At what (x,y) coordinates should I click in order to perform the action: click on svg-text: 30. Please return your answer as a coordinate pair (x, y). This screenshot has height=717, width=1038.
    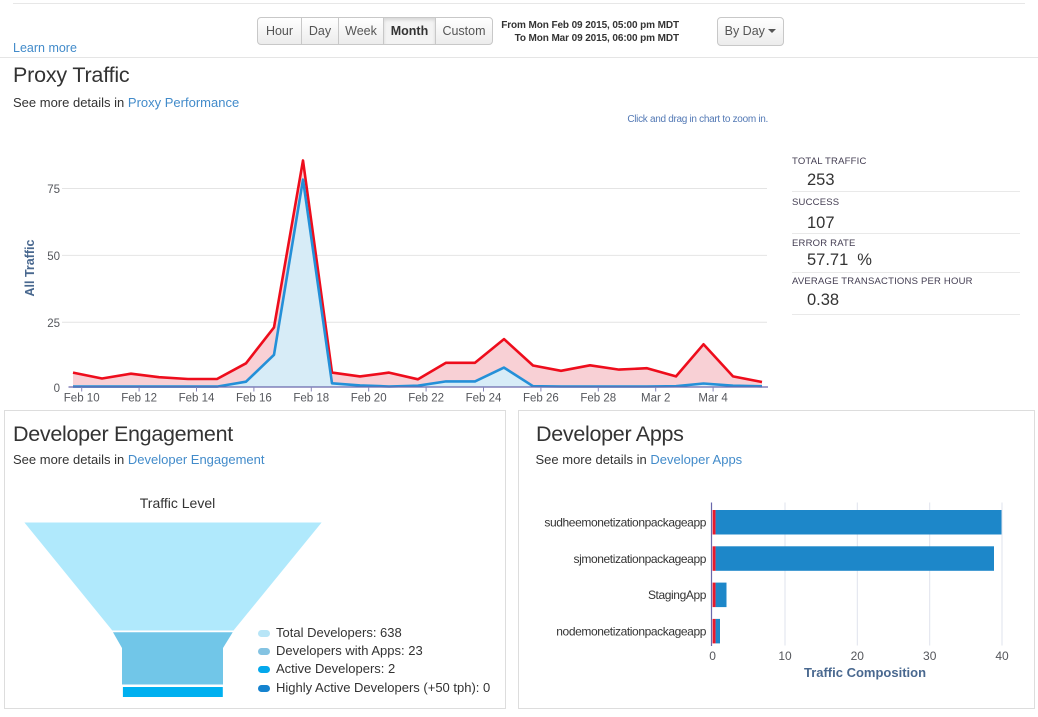
    Looking at the image, I should click on (930, 656).